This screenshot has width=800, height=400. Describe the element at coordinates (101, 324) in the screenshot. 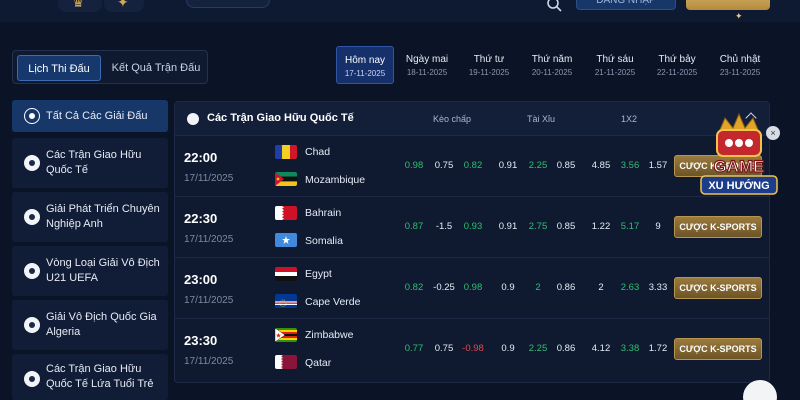

I see `sidebar-item-label: Giải Vô Địch Quốc Gia Algeria` at that location.